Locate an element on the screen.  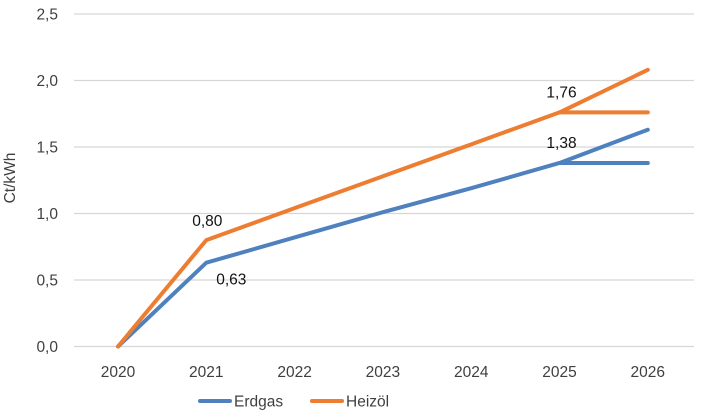
y-axis-tick-label: 1,5 is located at coordinates (47, 148).